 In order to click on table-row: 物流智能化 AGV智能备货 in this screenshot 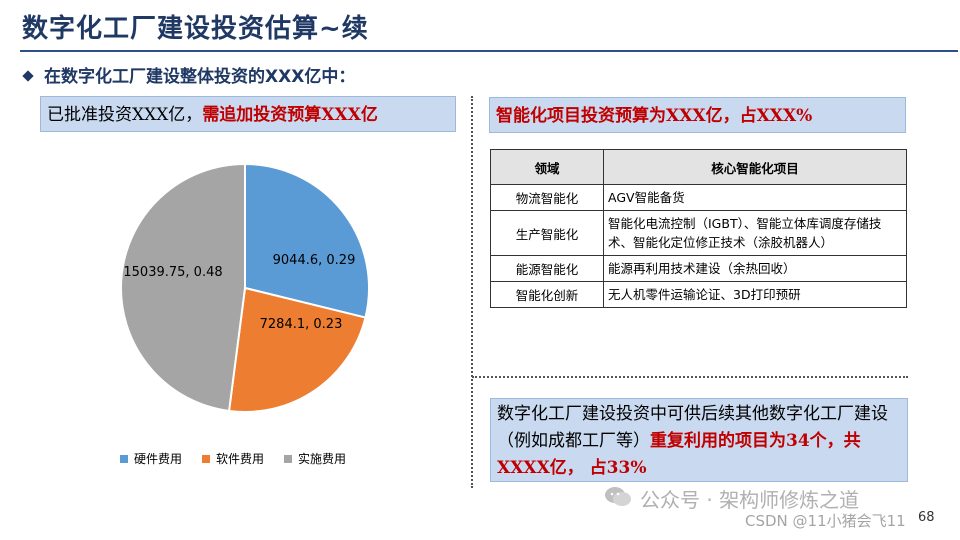, I will do `click(698, 197)`.